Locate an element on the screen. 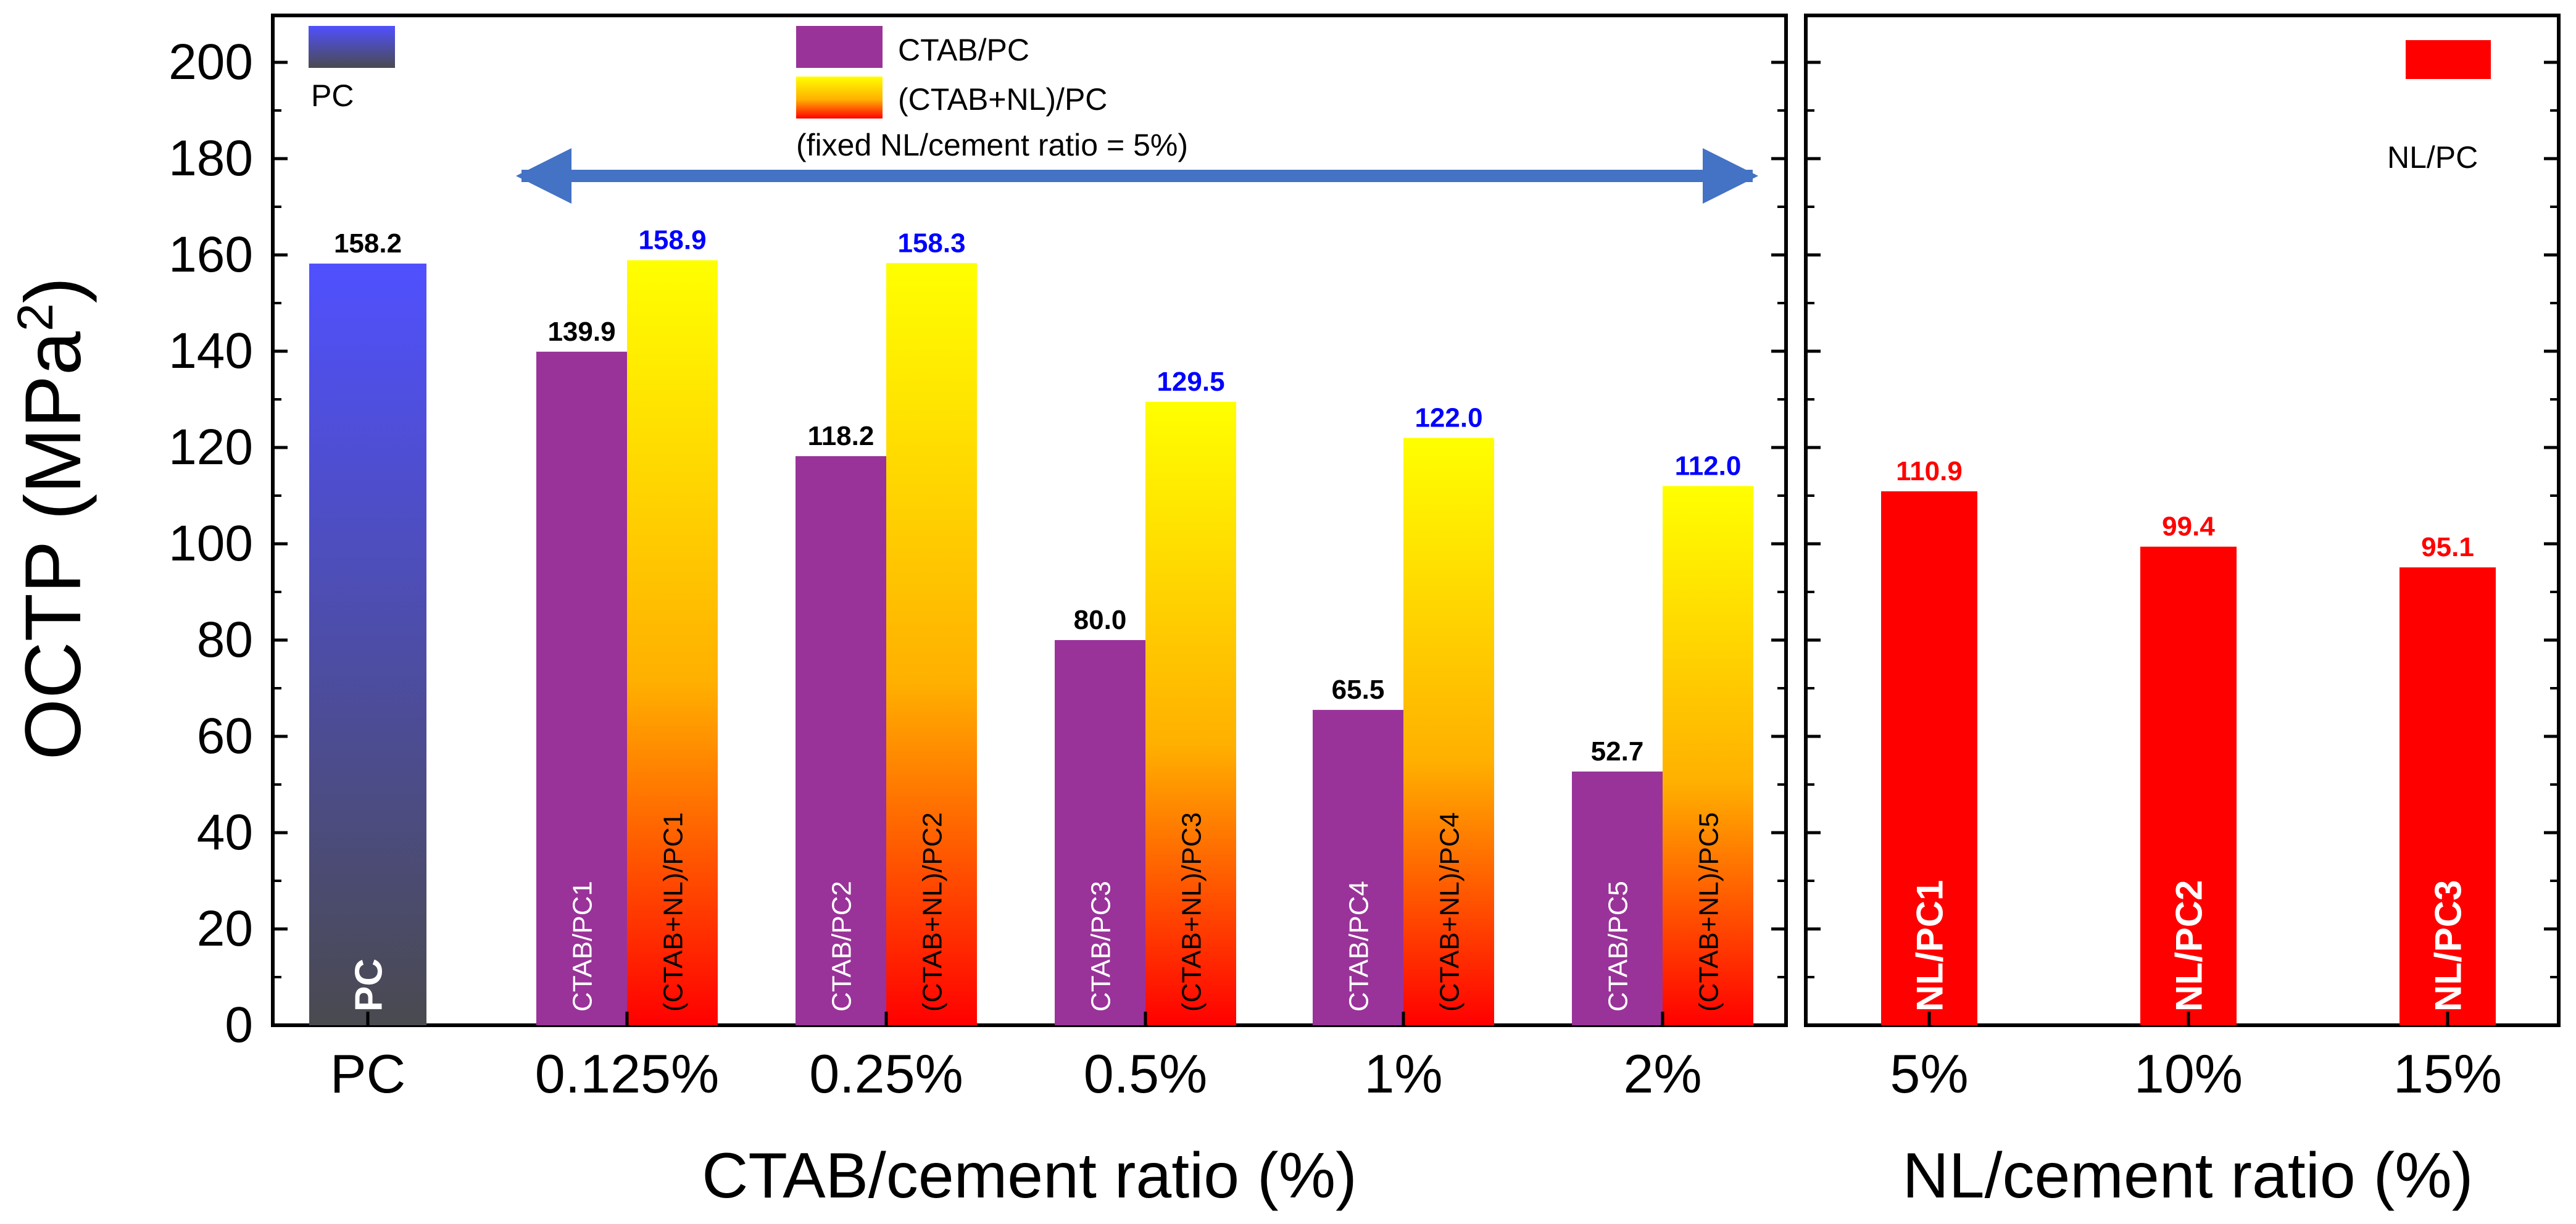 The image size is (2576, 1224). bar--ctab-nl-pc-4-bar is located at coordinates (1708, 756).